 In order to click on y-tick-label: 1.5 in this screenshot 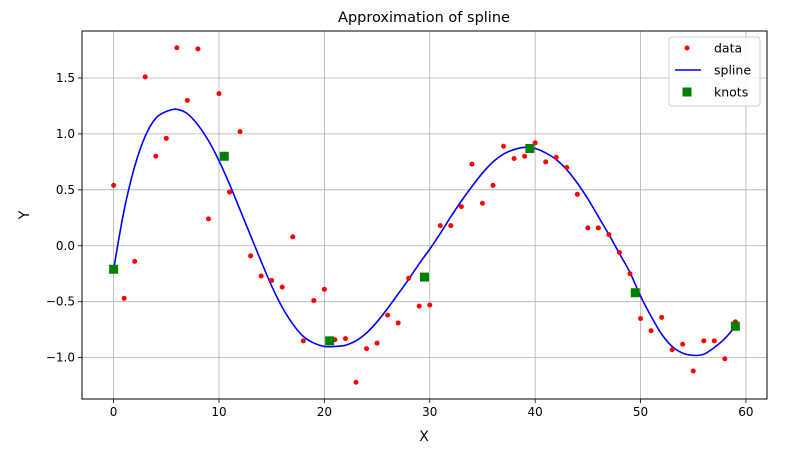, I will do `click(65, 78)`.